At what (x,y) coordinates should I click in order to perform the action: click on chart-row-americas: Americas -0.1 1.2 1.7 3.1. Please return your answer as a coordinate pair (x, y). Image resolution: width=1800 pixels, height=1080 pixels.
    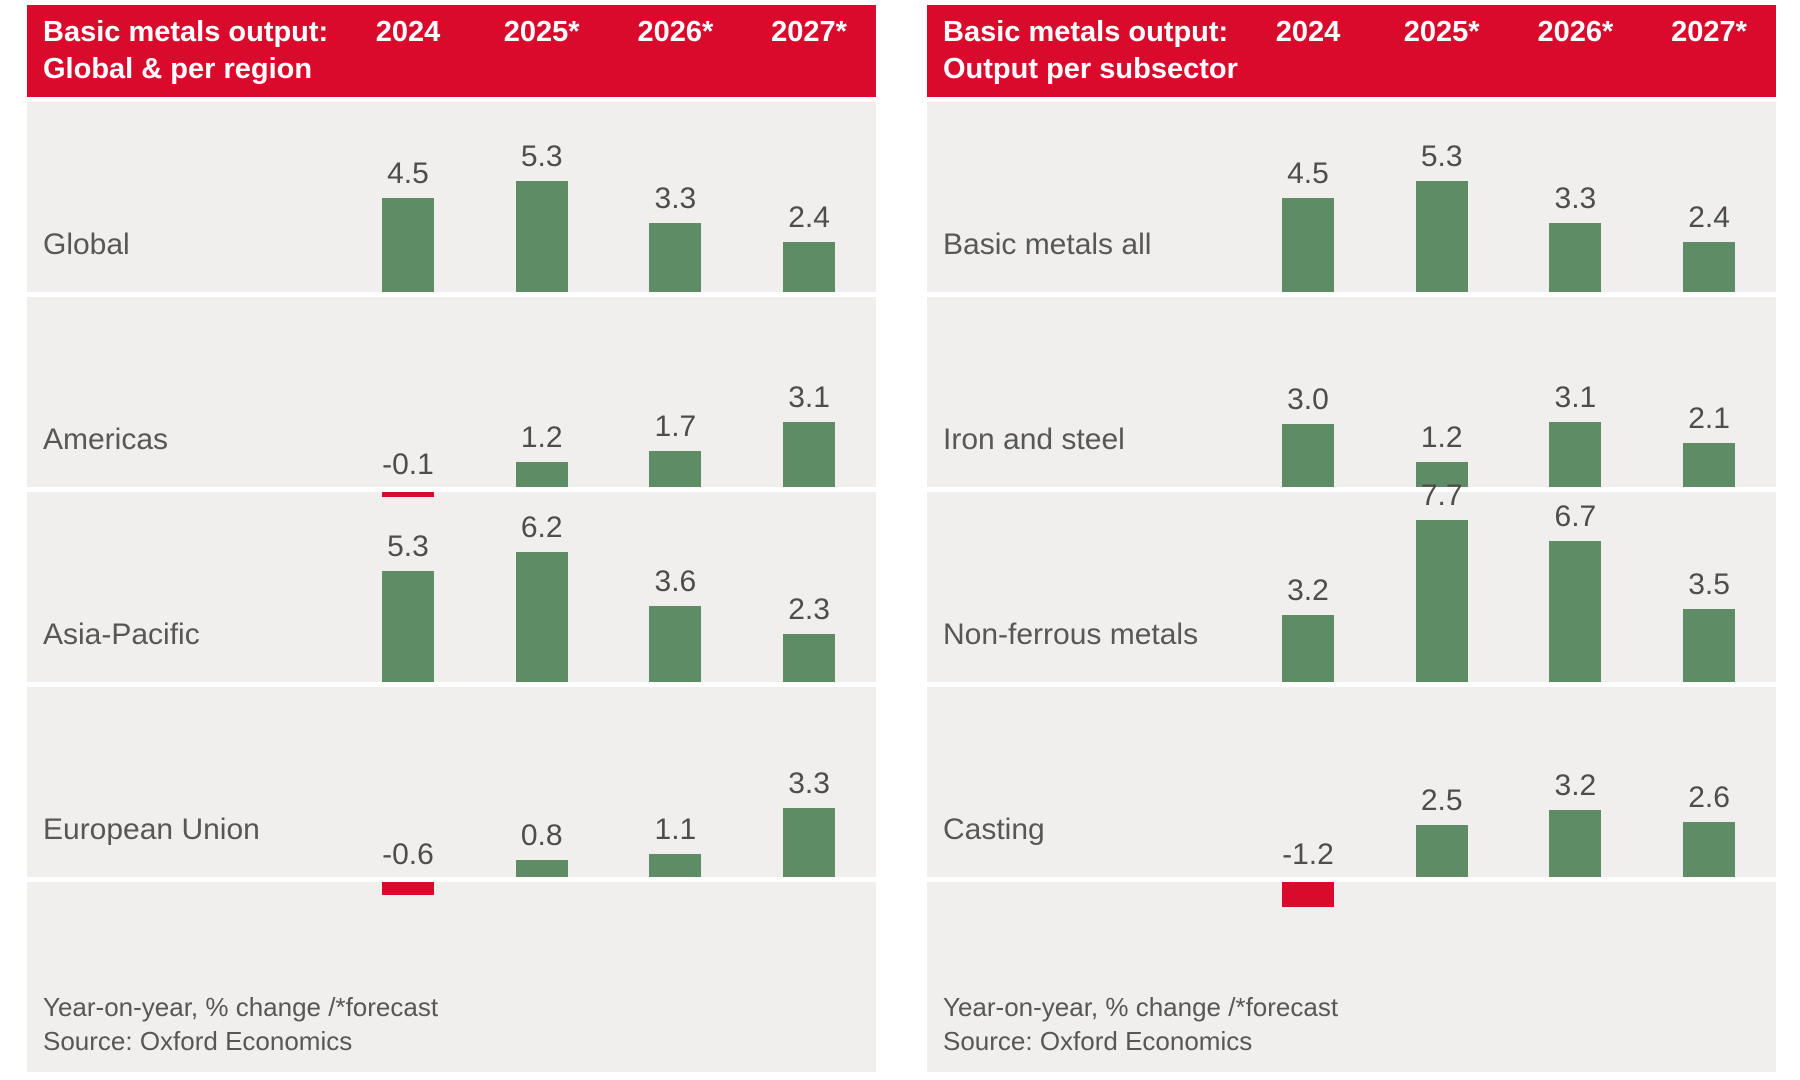
    Looking at the image, I should click on (451, 397).